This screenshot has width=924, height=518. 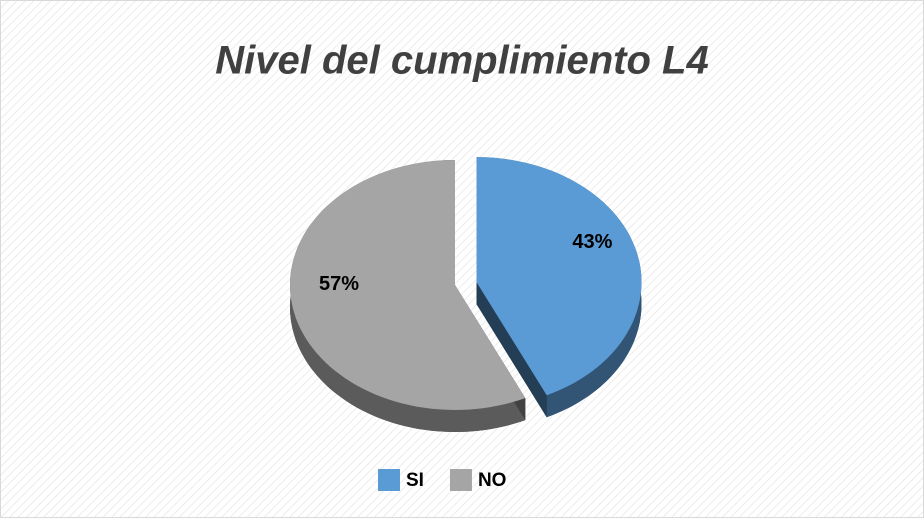 I want to click on data-label: 43%, so click(x=592, y=242).